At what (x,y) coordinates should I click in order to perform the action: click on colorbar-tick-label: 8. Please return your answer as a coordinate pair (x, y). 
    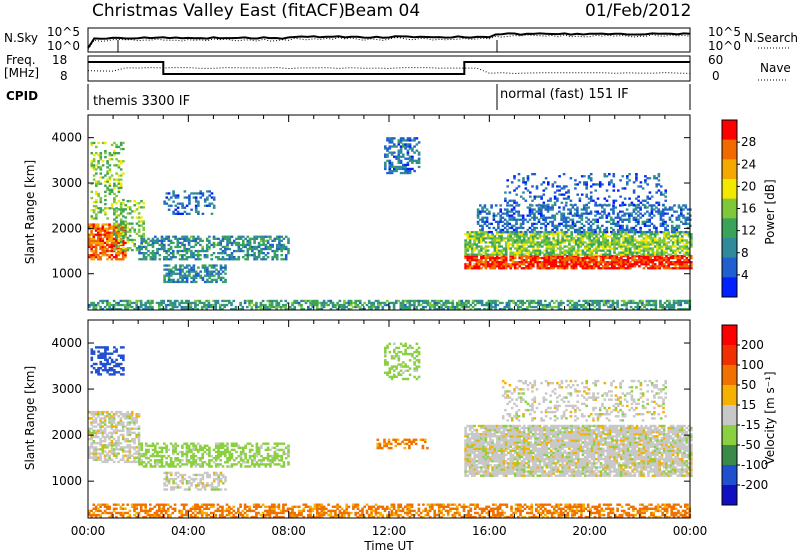
    Looking at the image, I should click on (745, 253).